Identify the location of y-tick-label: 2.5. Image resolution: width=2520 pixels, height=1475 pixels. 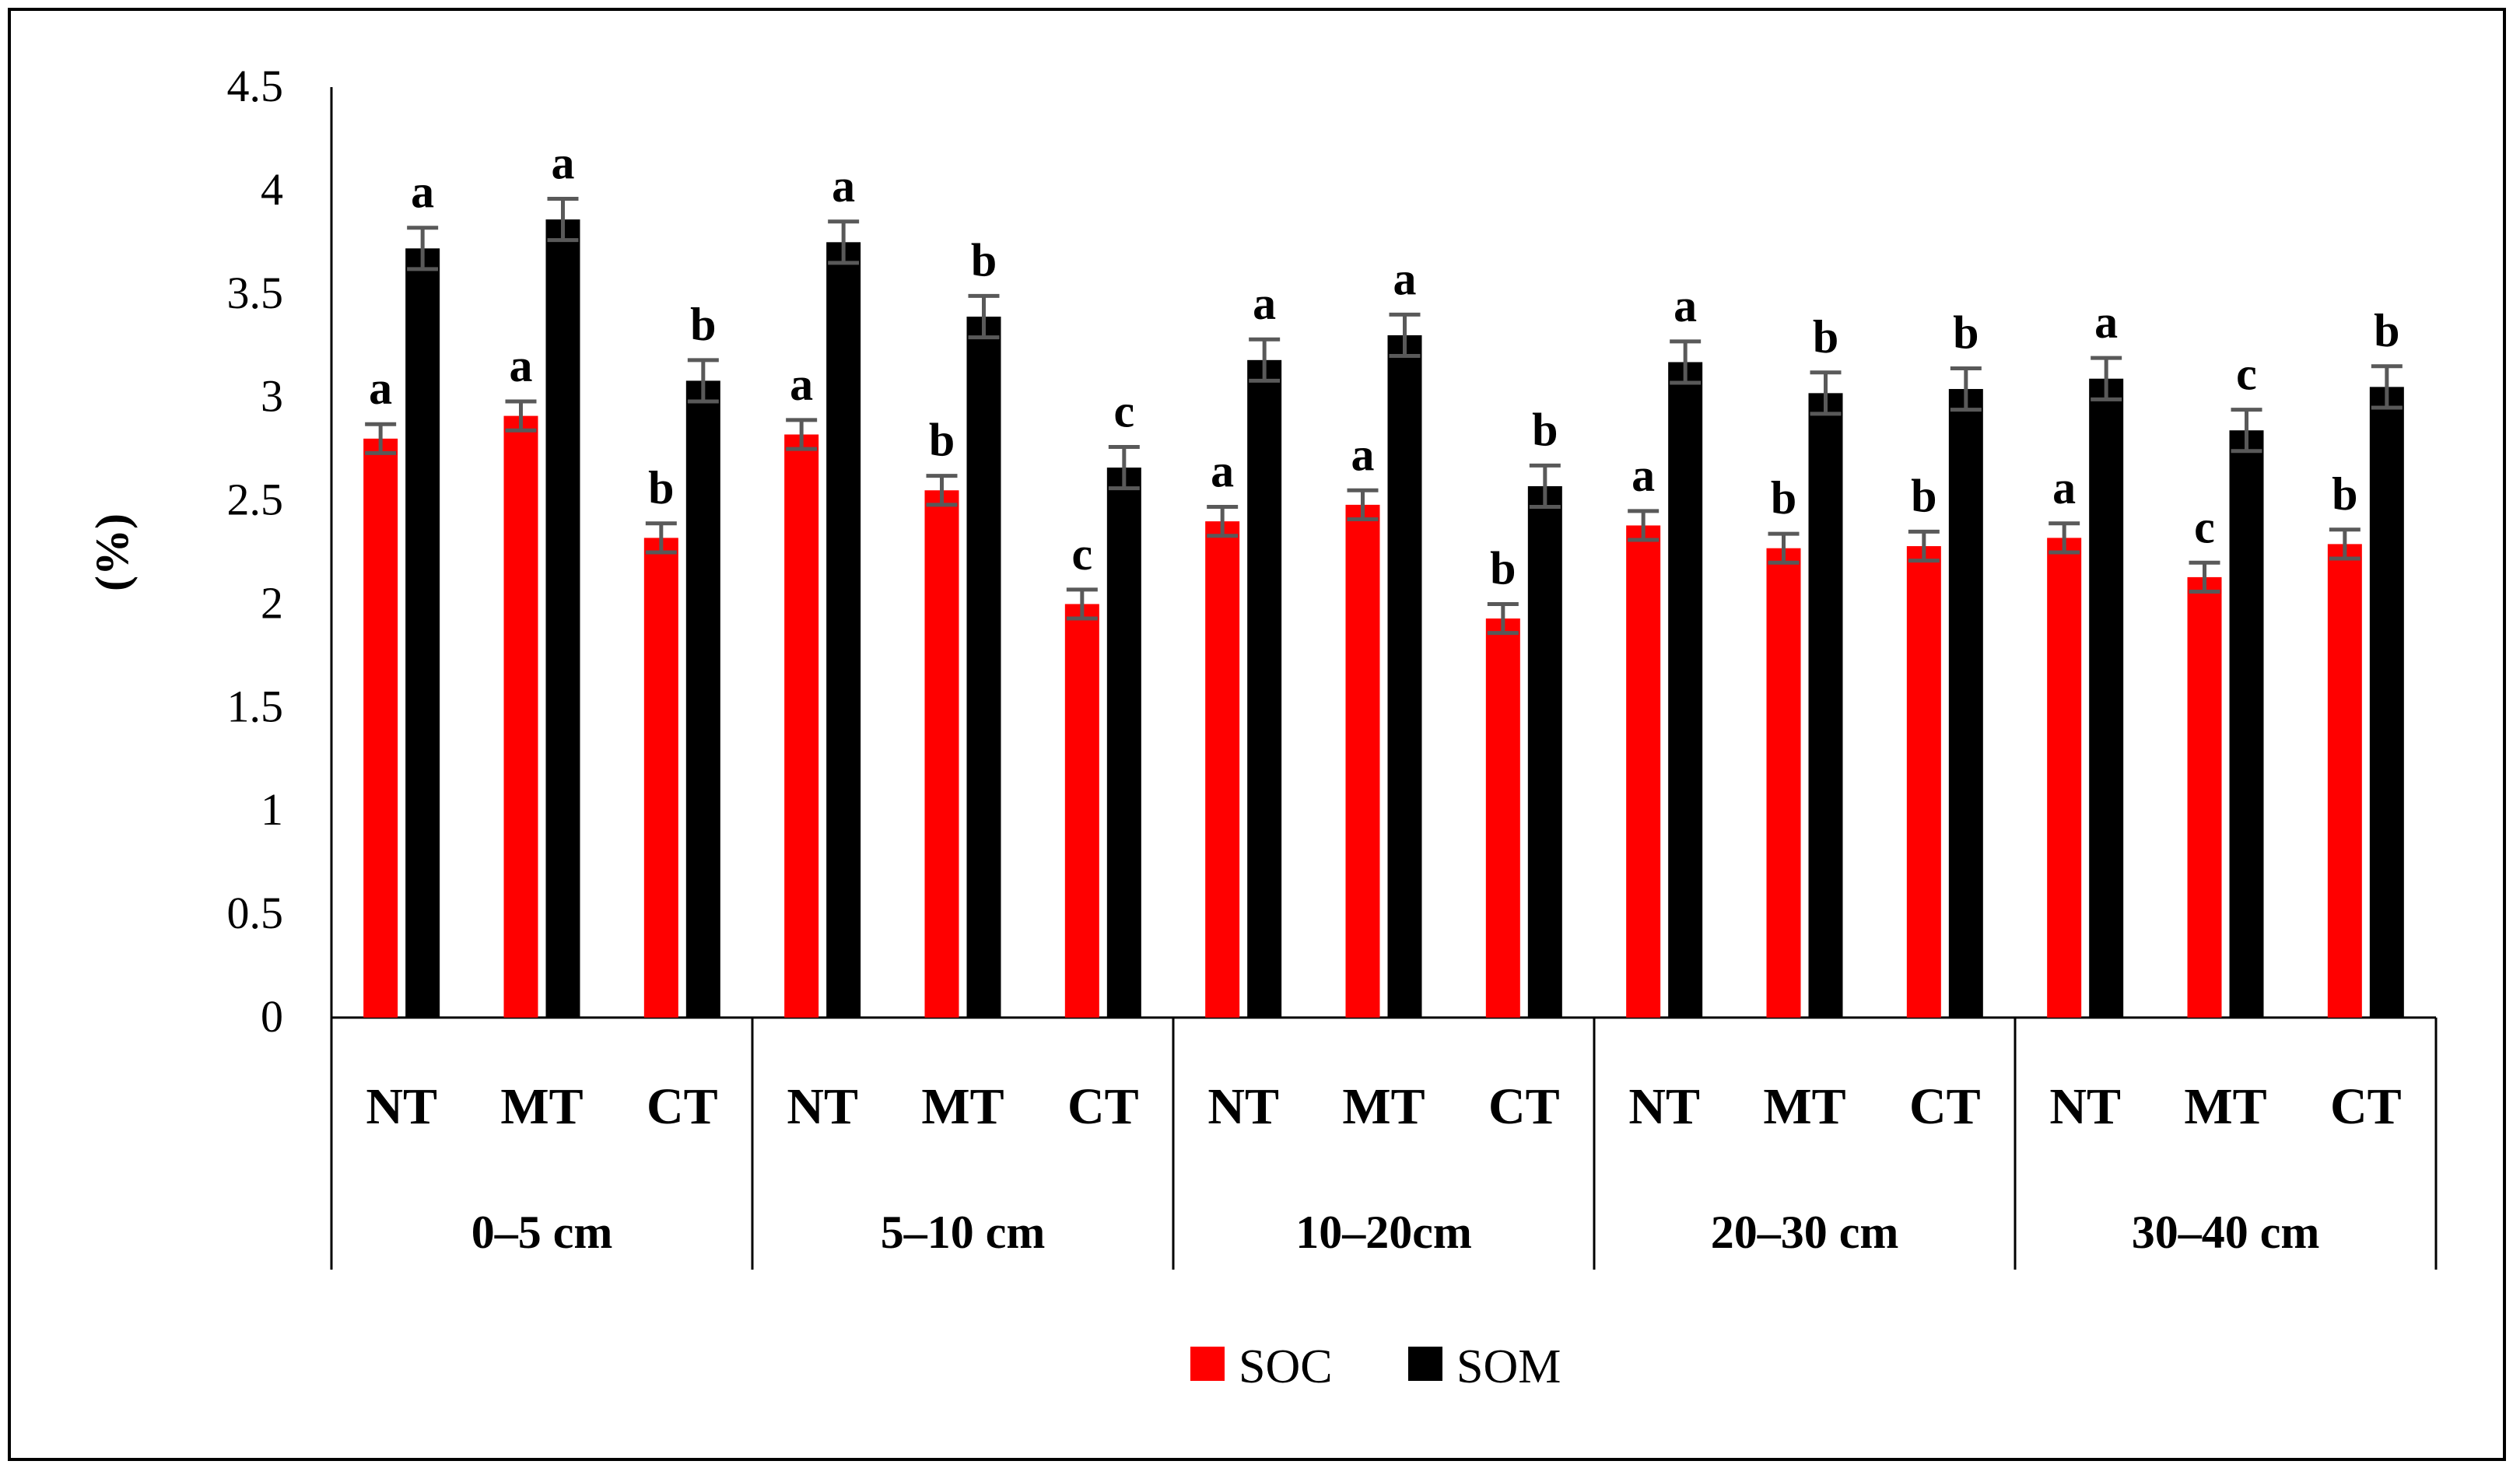
(255, 500).